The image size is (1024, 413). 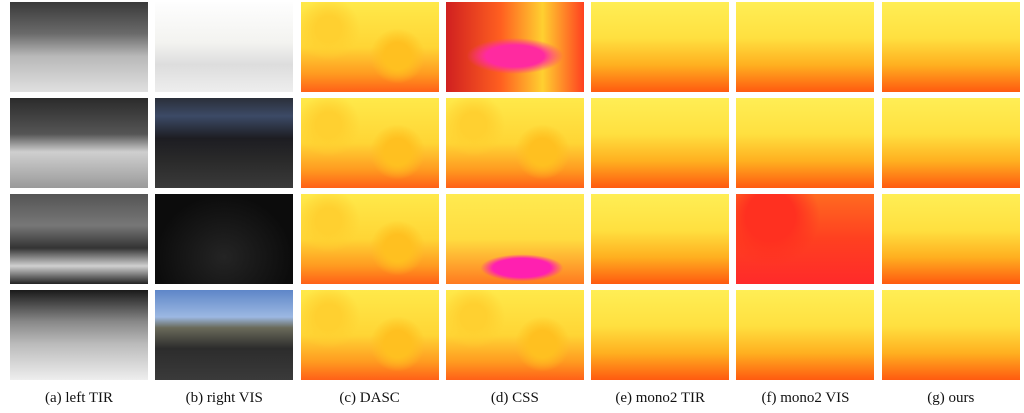 I want to click on caption: (d) CSS, so click(x=514, y=398).